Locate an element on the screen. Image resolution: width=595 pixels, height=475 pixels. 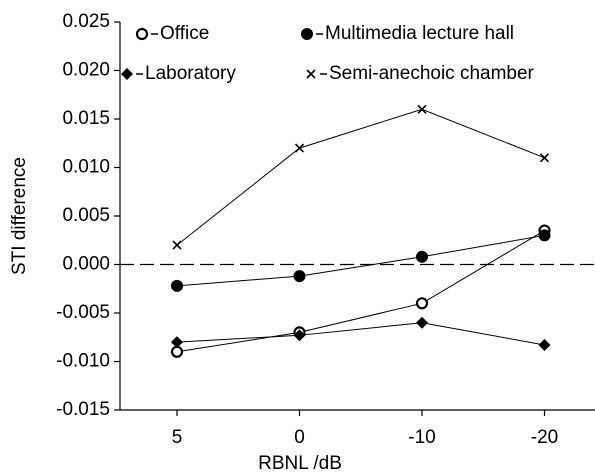
x-tick-label: 5 is located at coordinates (177, 437).